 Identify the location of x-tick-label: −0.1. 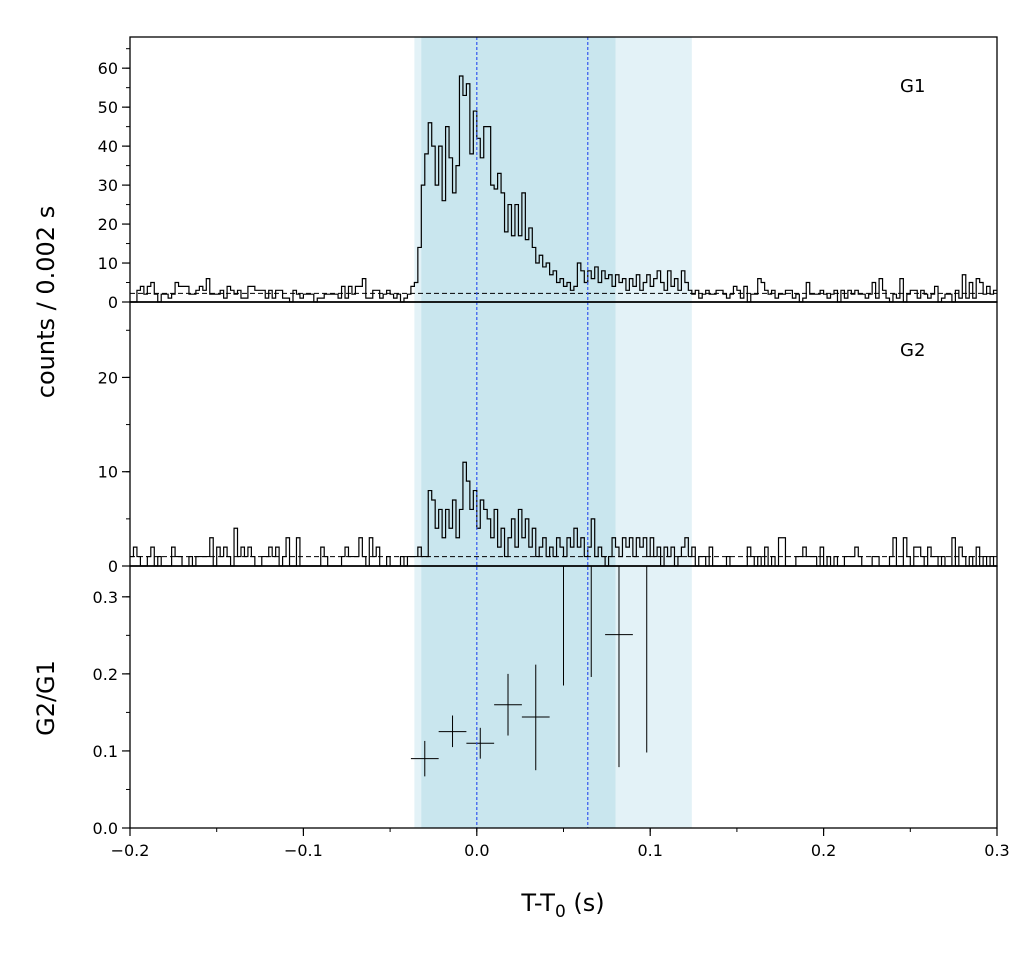
(303, 850).